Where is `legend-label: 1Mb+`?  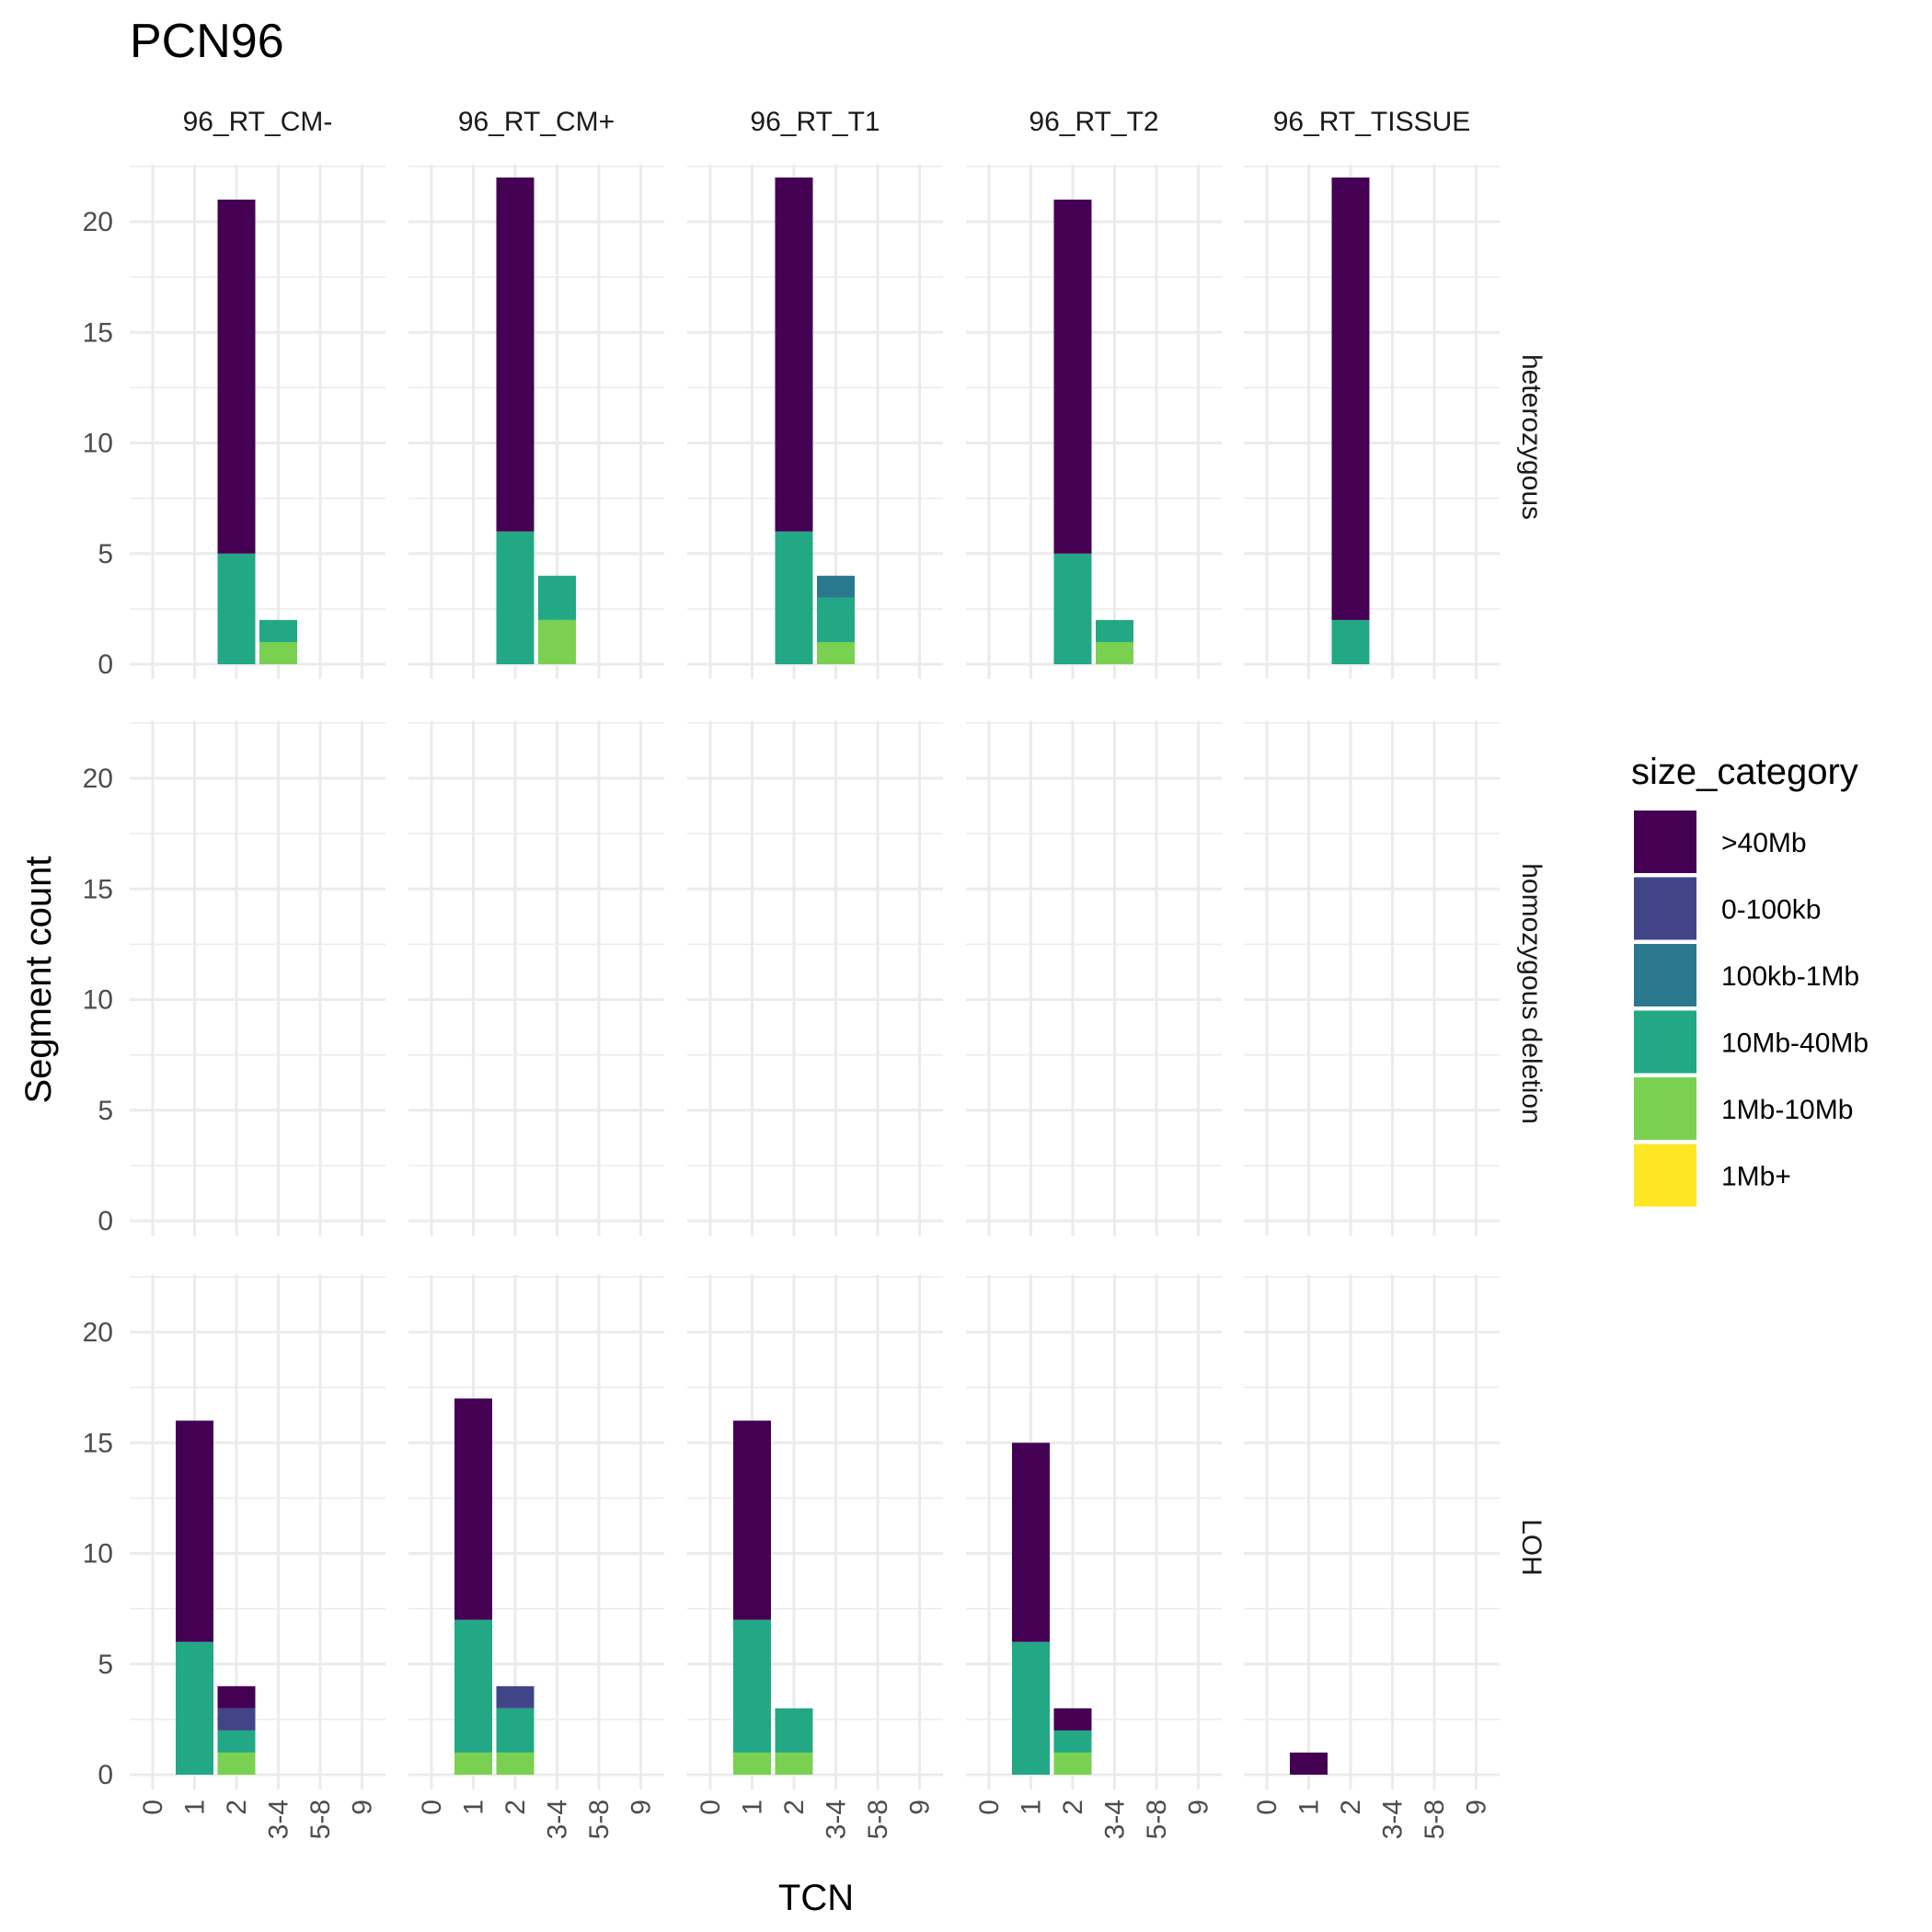
legend-label: 1Mb+ is located at coordinates (1756, 1177).